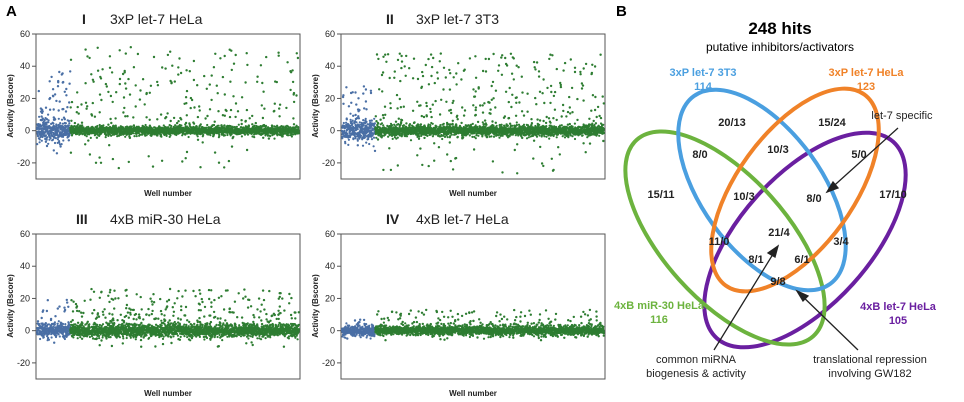  I want to click on y-tick-label: -20, so click(328, 163).